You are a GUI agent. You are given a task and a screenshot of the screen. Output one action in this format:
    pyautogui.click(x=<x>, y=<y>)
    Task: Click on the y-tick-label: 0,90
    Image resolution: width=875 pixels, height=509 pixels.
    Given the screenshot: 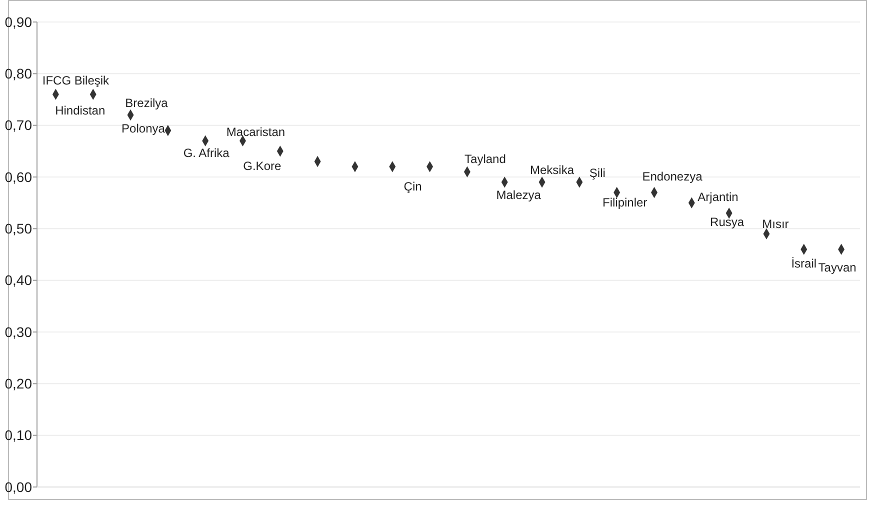 What is the action you would take?
    pyautogui.click(x=18, y=22)
    